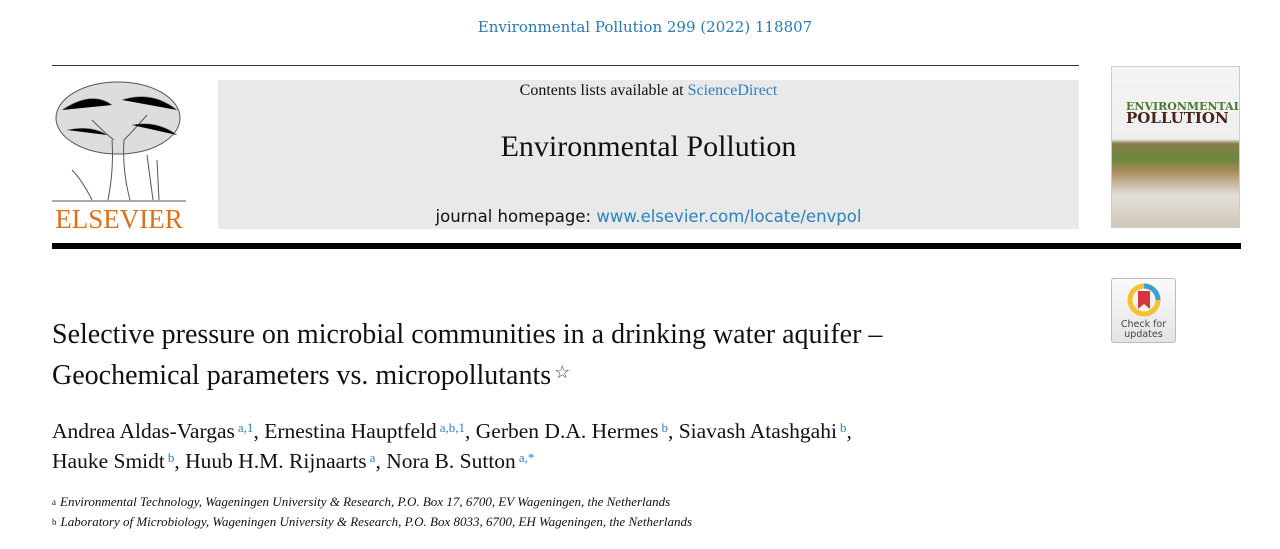  Describe the element at coordinates (646, 246) in the screenshot. I see `header-thick-rule` at that location.